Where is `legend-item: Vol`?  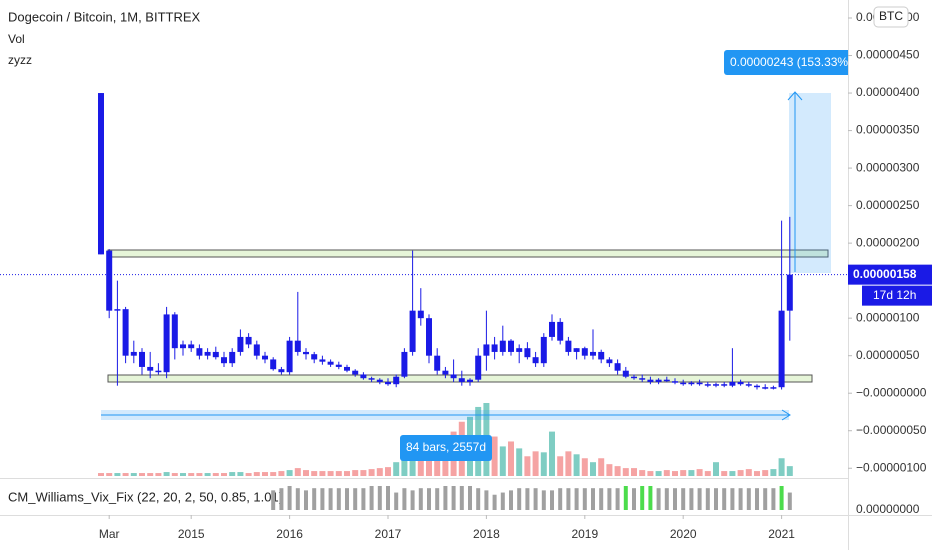 legend-item: Vol is located at coordinates (16, 39).